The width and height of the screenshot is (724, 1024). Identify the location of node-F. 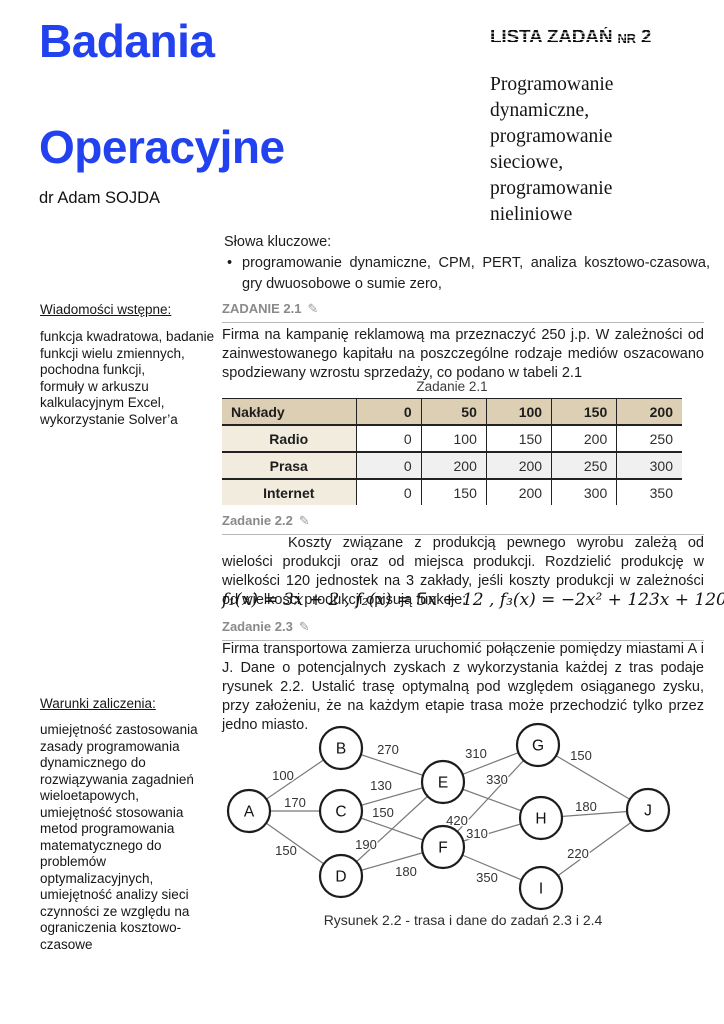
(443, 847).